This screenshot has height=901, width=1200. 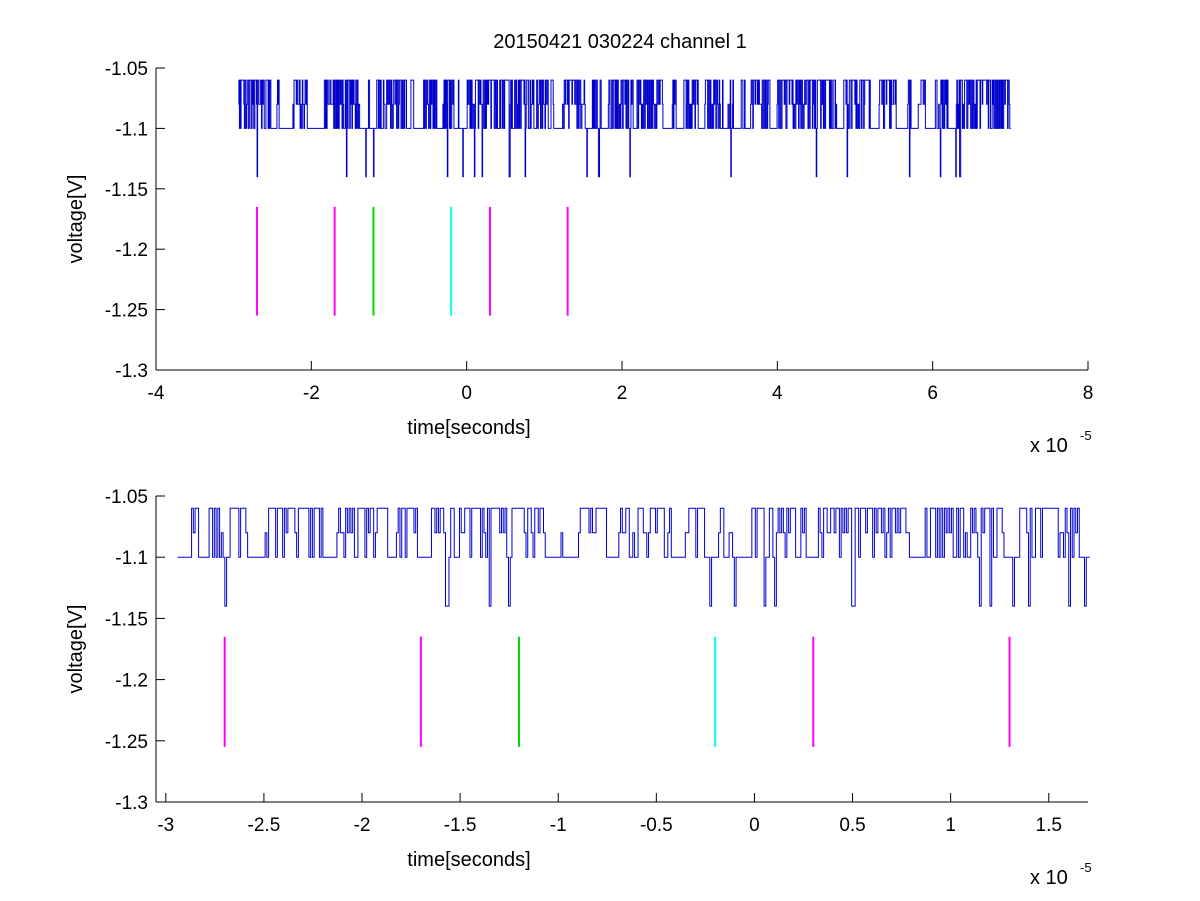 What do you see at coordinates (126, 497) in the screenshot?
I see `bottom-y-tick-label: -1.05` at bounding box center [126, 497].